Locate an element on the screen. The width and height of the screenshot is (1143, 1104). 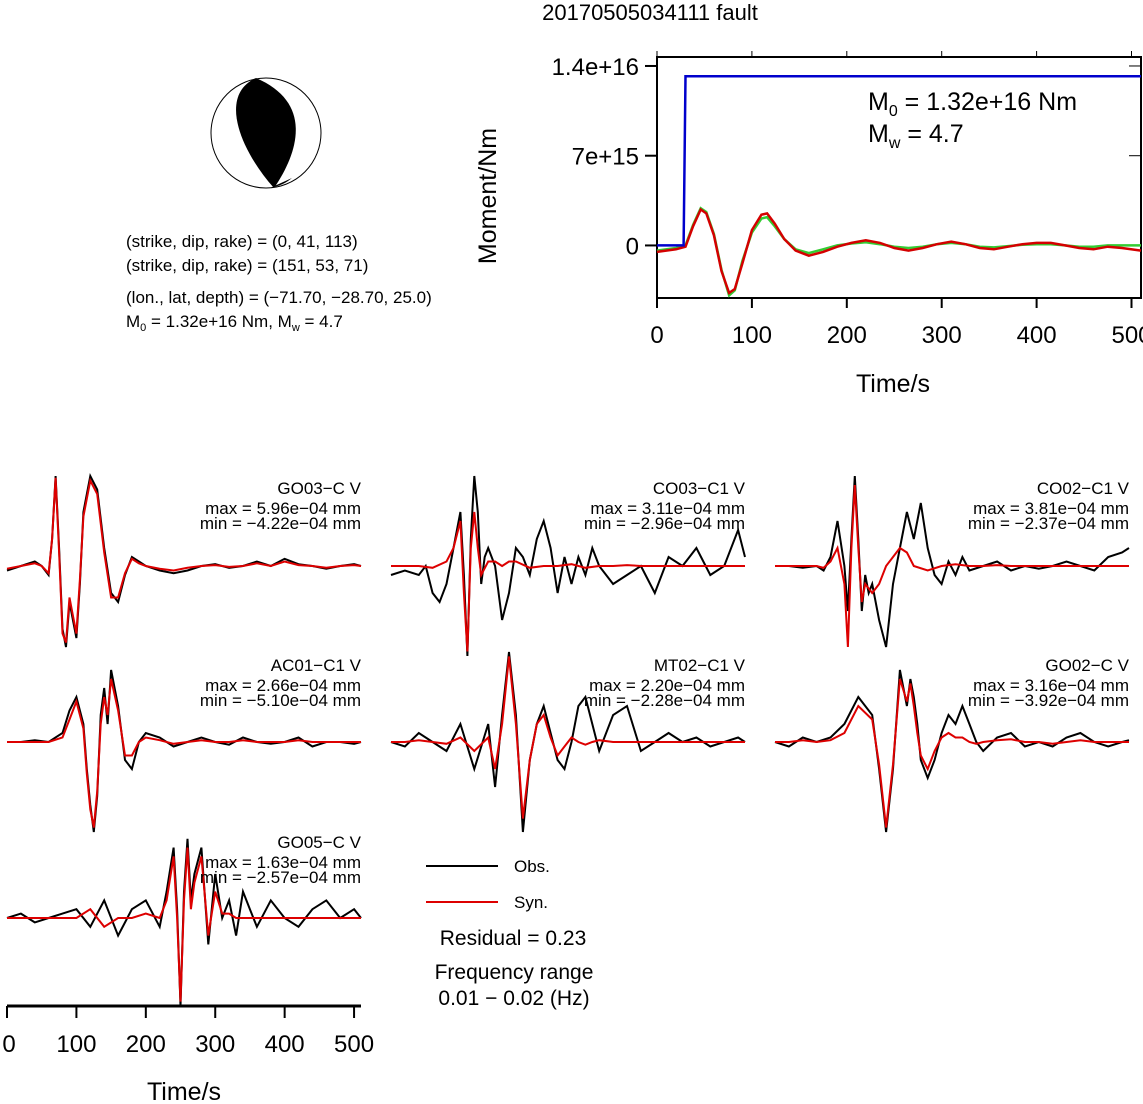
station-max: max = 3.16e−04 mm is located at coordinates (1051, 685).